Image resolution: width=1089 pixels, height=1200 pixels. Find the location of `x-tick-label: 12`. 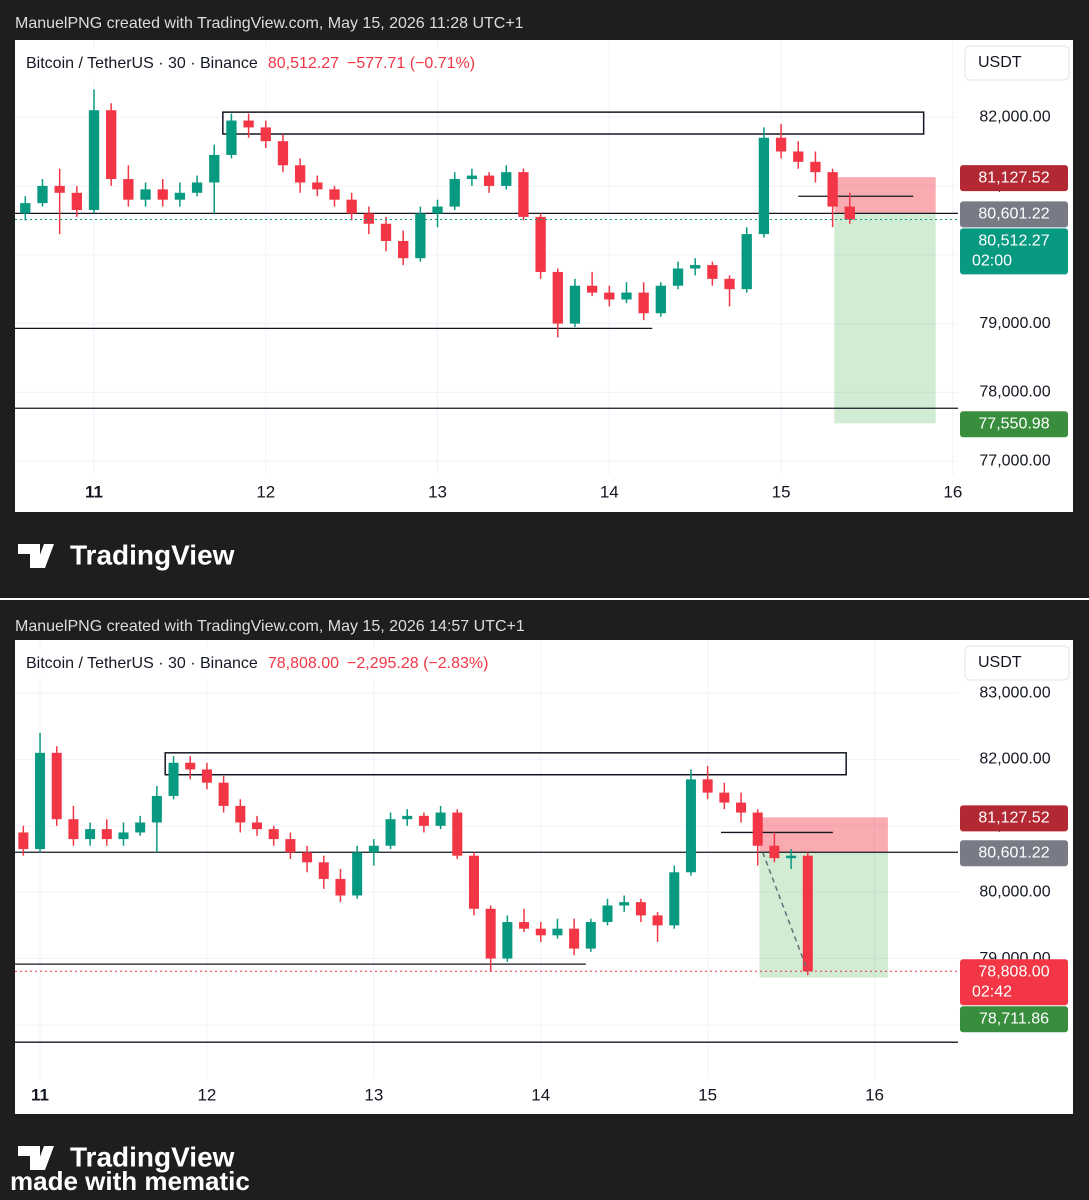

x-tick-label: 12 is located at coordinates (265, 491).